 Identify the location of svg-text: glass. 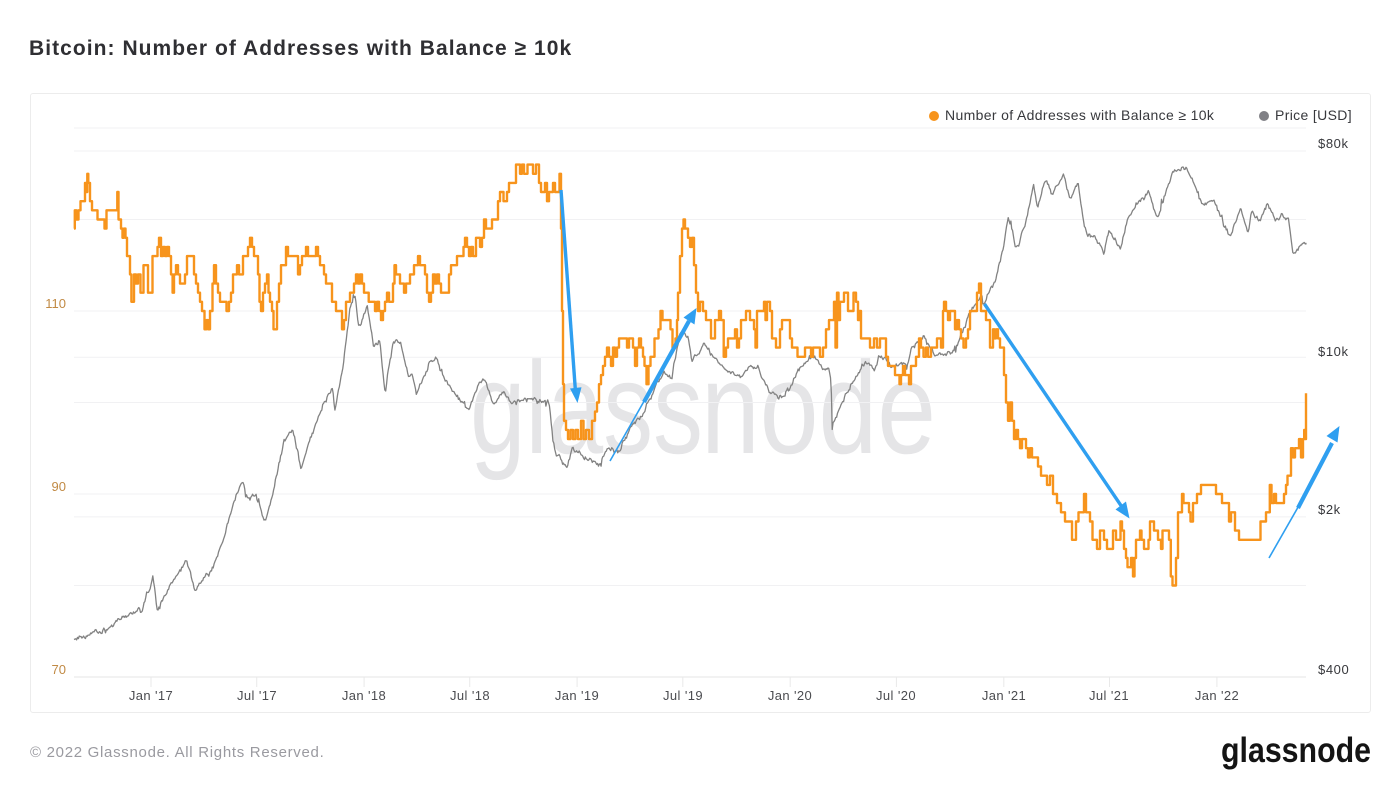
(586, 407).